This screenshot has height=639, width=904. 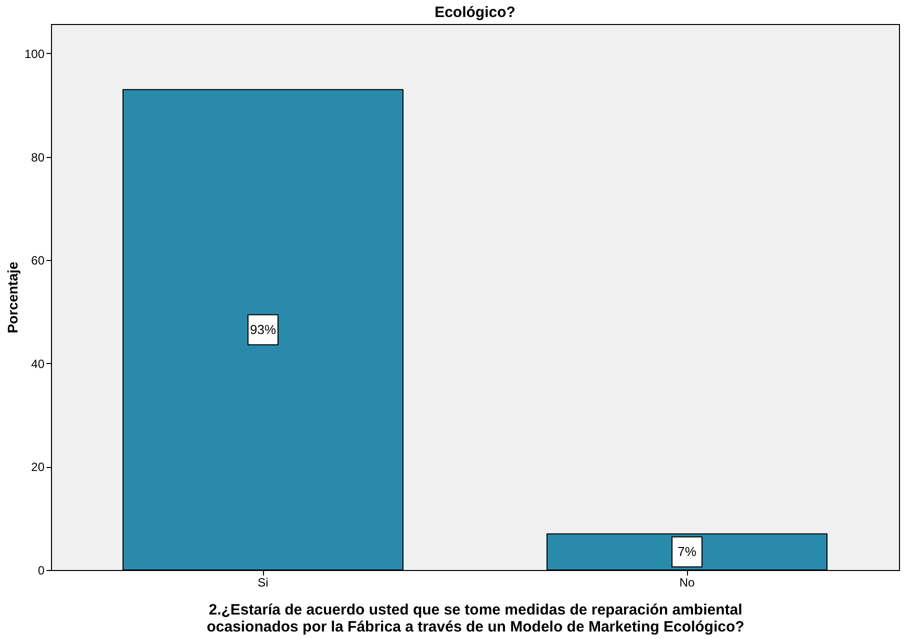 What do you see at coordinates (263, 329) in the screenshot?
I see `data-label: 93%` at bounding box center [263, 329].